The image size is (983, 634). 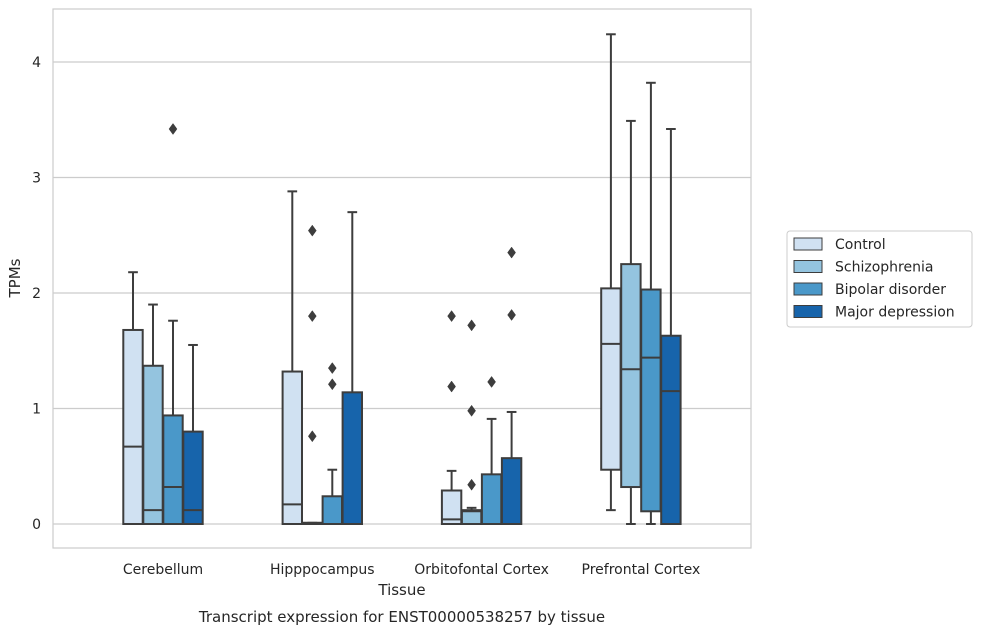 What do you see at coordinates (163, 570) in the screenshot?
I see `x-tick-label: Cerebellum` at bounding box center [163, 570].